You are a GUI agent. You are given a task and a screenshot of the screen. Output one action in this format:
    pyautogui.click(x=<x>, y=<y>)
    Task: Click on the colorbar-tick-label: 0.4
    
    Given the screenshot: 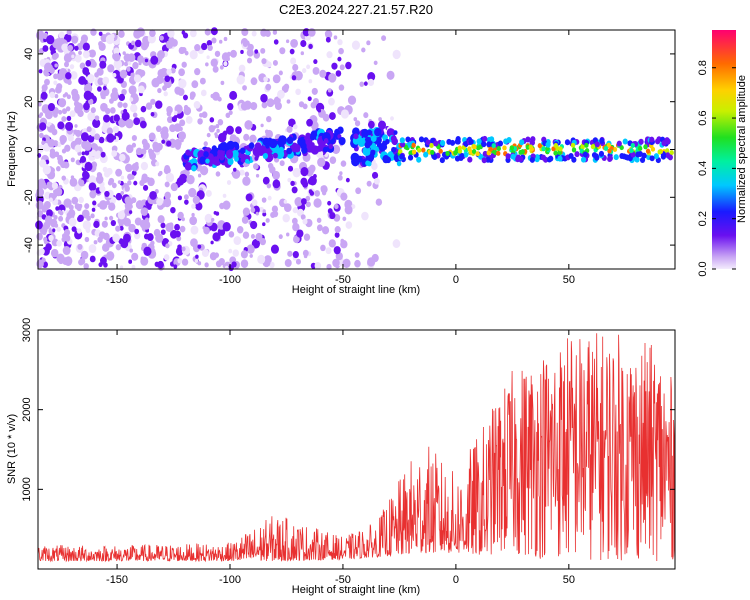 What is the action you would take?
    pyautogui.click(x=703, y=168)
    